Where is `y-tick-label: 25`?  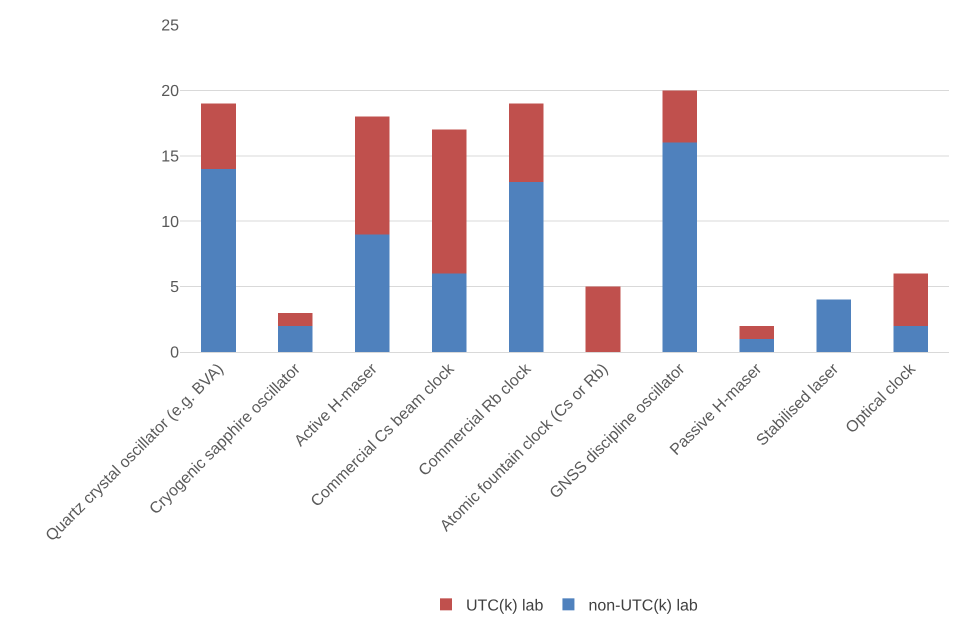 y-tick-label: 25 is located at coordinates (170, 26).